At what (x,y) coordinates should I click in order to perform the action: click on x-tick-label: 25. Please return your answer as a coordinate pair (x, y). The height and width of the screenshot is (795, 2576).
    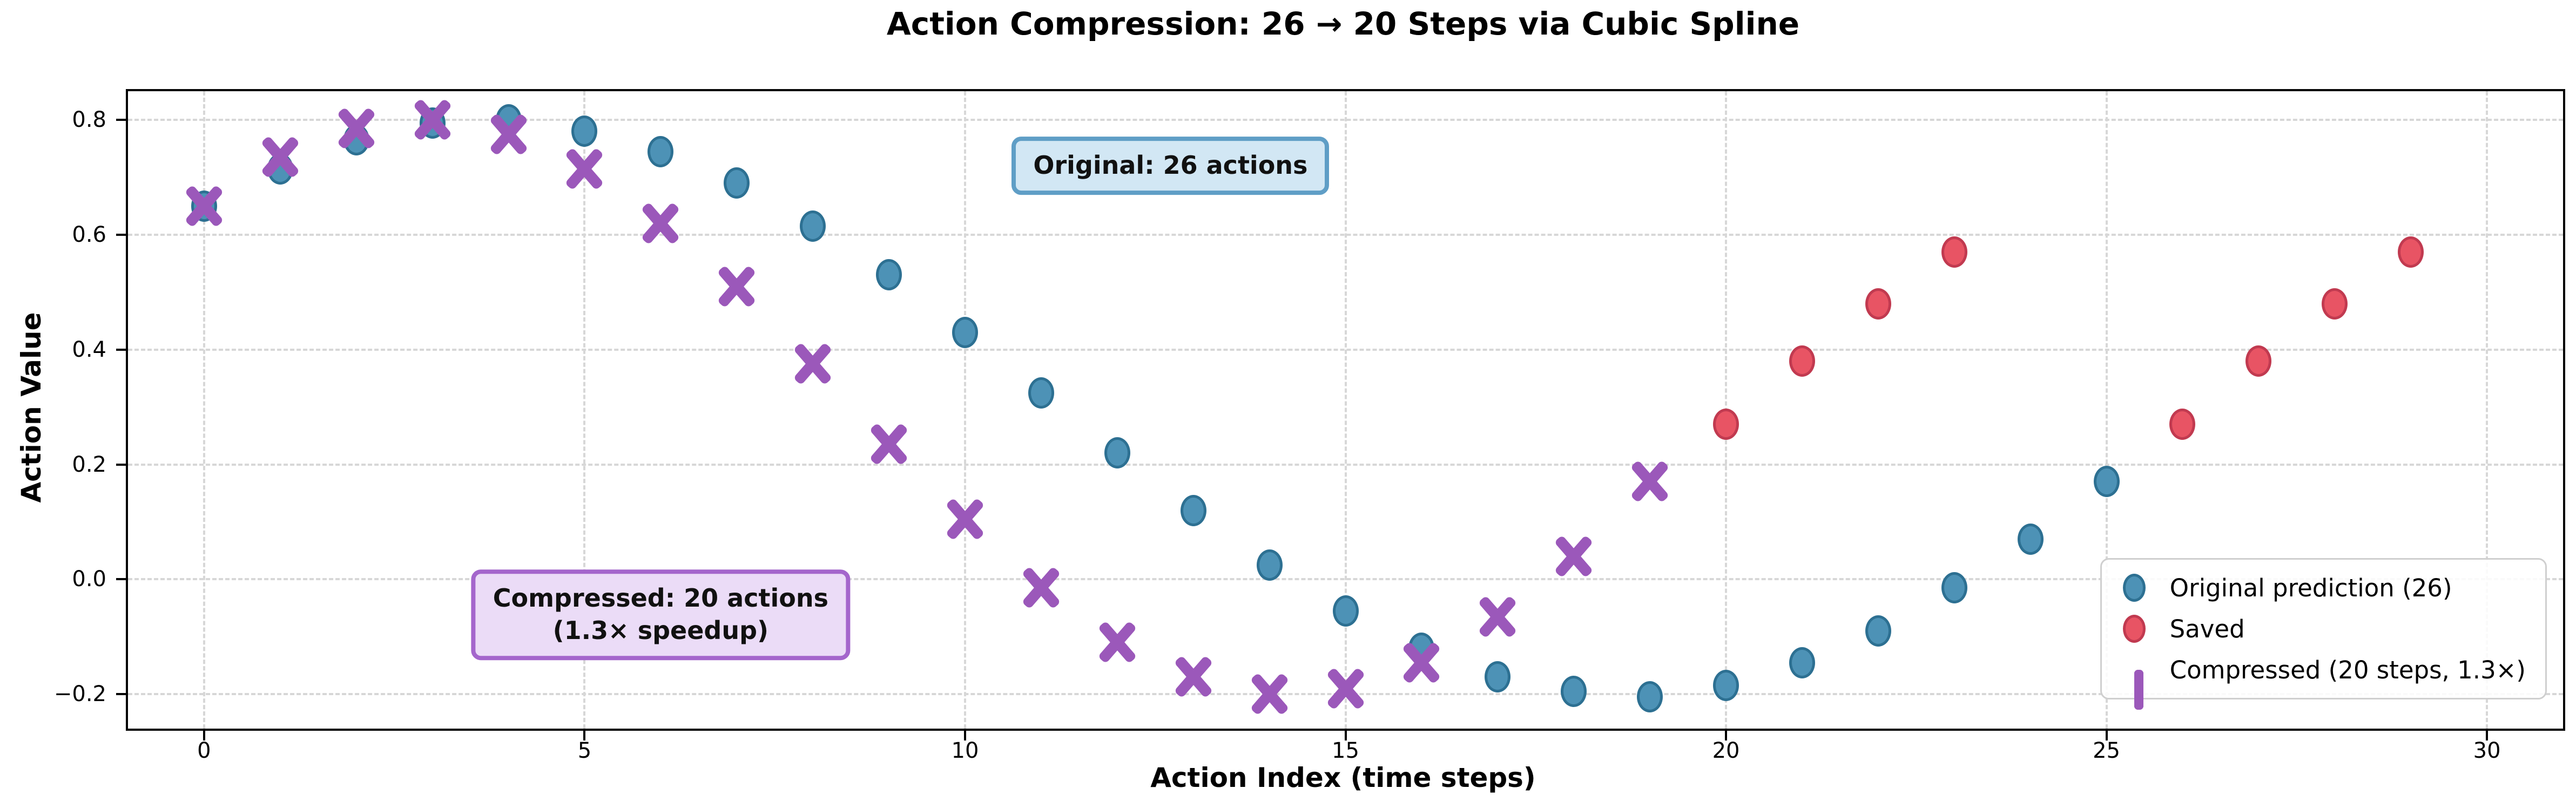
    Looking at the image, I should click on (2107, 750).